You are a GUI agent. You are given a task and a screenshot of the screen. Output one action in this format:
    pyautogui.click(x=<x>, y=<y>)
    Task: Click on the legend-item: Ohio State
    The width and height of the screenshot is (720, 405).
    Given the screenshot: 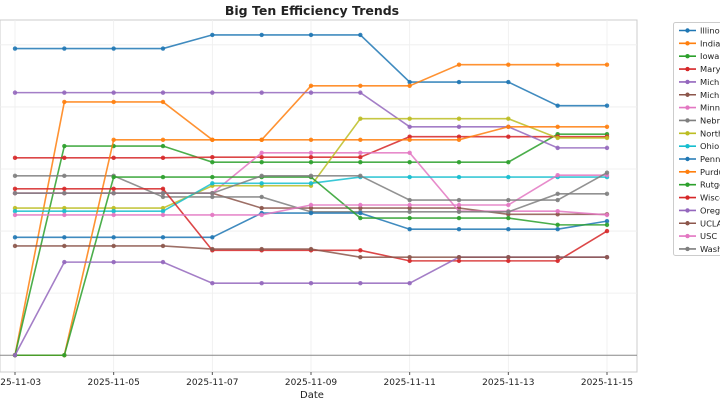 What is the action you would take?
    pyautogui.click(x=699, y=146)
    